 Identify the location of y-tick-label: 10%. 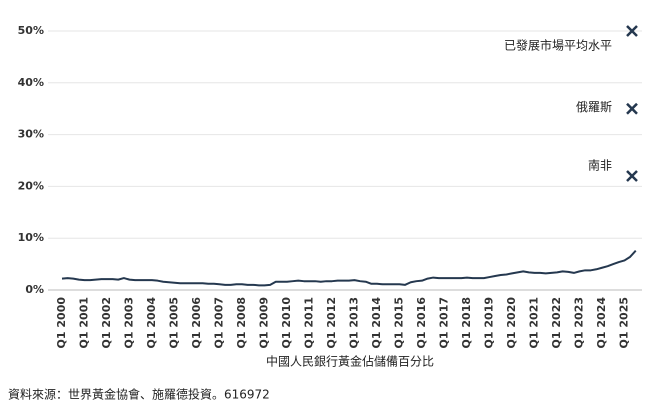
(31, 237).